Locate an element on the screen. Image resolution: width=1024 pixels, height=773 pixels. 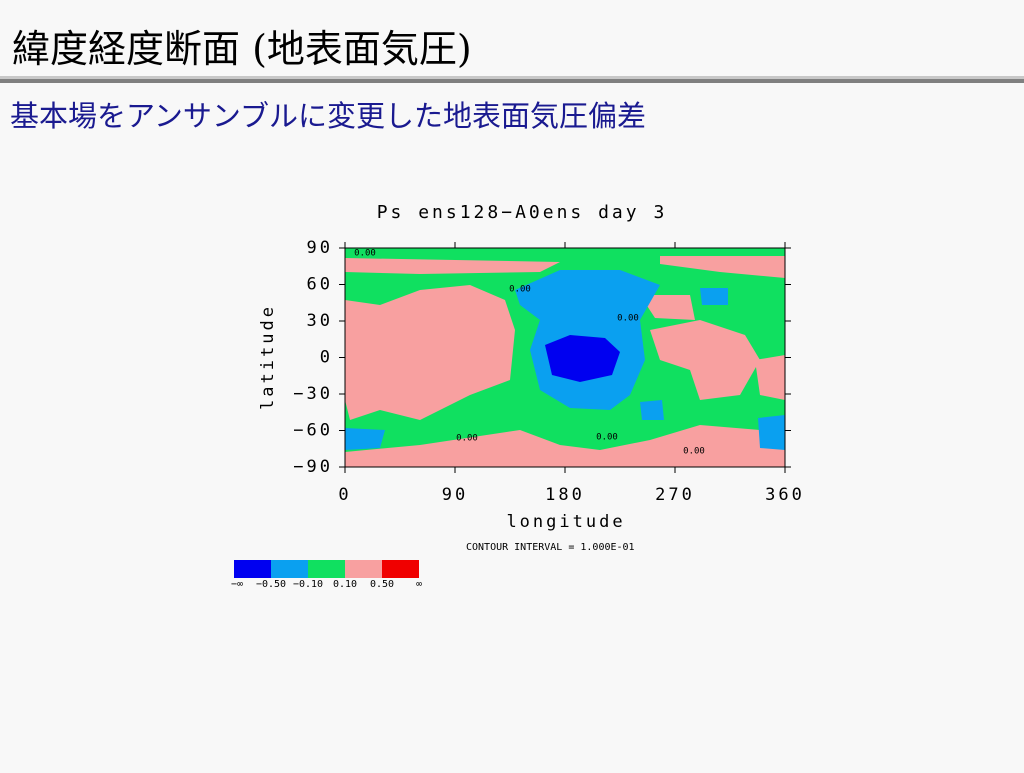
colorbar-label: ∞ is located at coordinates (419, 584).